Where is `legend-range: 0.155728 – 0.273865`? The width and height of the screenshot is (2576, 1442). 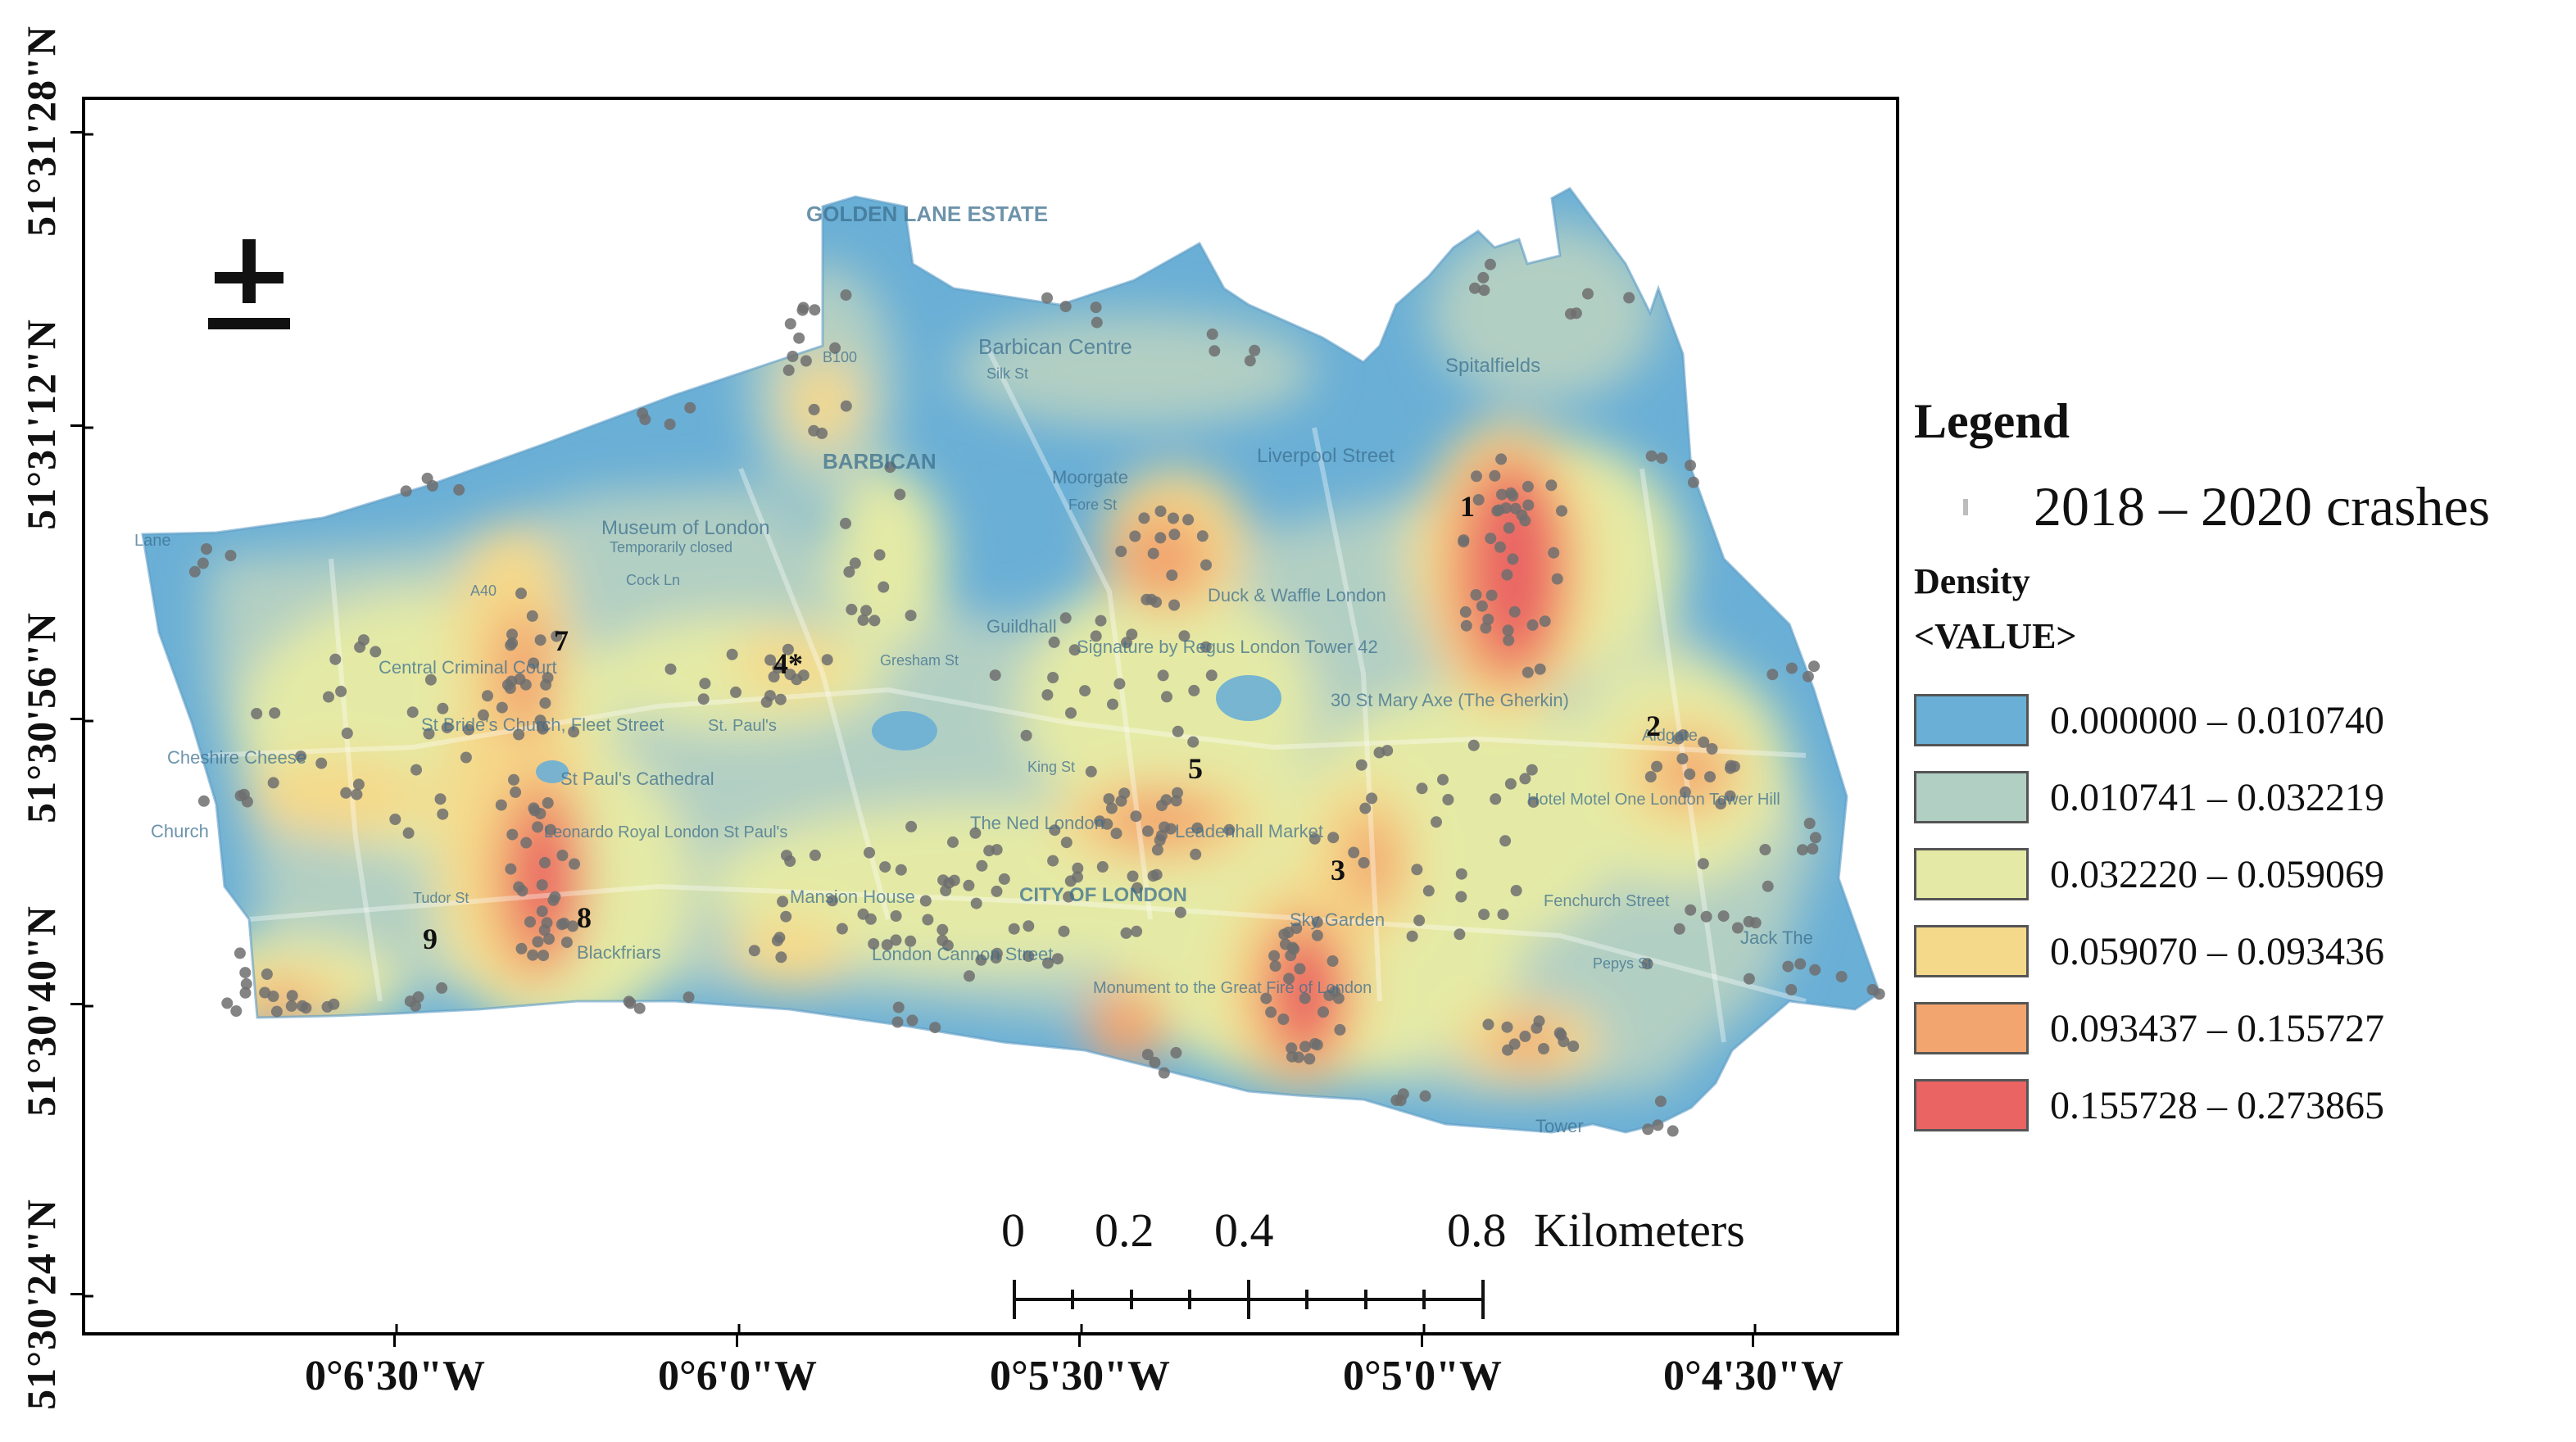 legend-range: 0.155728 – 0.273865 is located at coordinates (2217, 1105).